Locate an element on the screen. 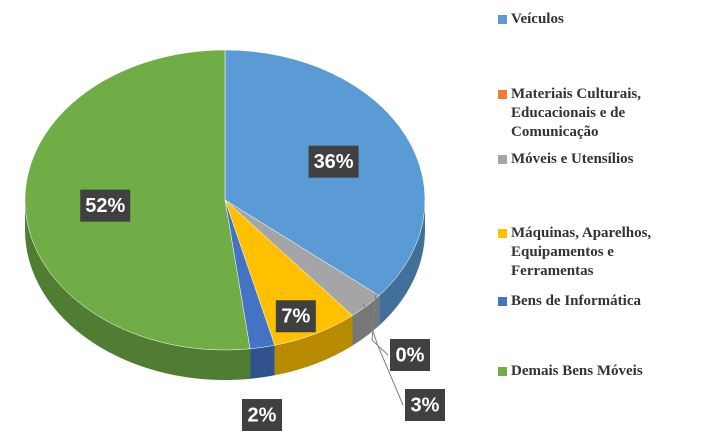 The width and height of the screenshot is (702, 435). value-label: 7% is located at coordinates (295, 317).